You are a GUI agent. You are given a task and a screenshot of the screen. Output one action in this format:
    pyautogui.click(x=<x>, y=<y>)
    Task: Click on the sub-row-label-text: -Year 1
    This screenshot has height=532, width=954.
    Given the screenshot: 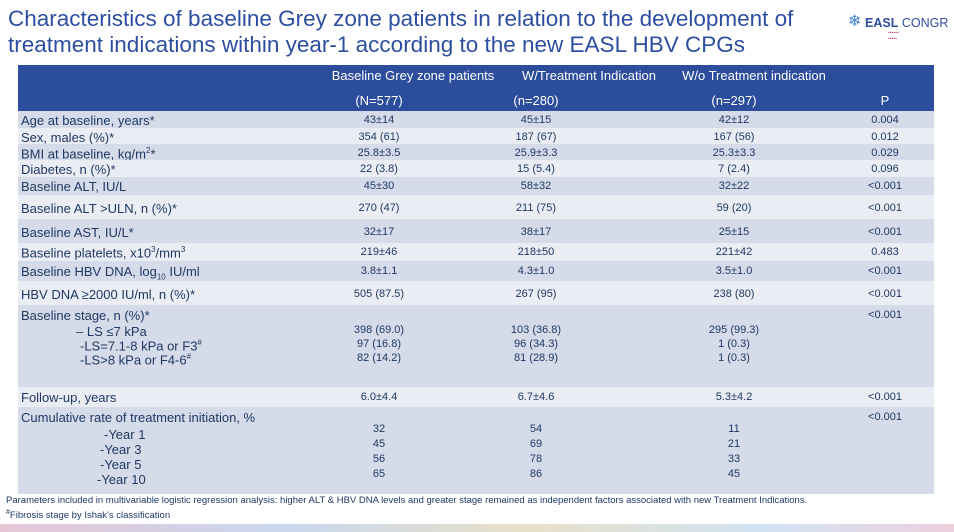 What is the action you would take?
    pyautogui.click(x=125, y=434)
    